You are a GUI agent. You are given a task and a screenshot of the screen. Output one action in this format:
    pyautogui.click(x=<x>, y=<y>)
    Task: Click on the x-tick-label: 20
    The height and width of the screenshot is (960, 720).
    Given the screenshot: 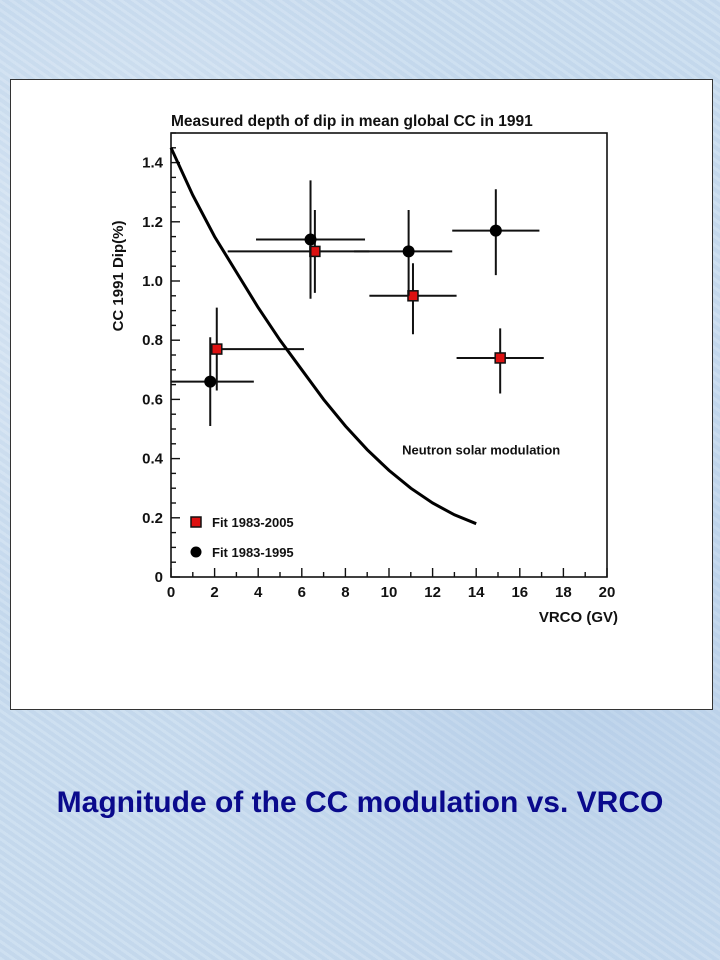 What is the action you would take?
    pyautogui.click(x=607, y=592)
    